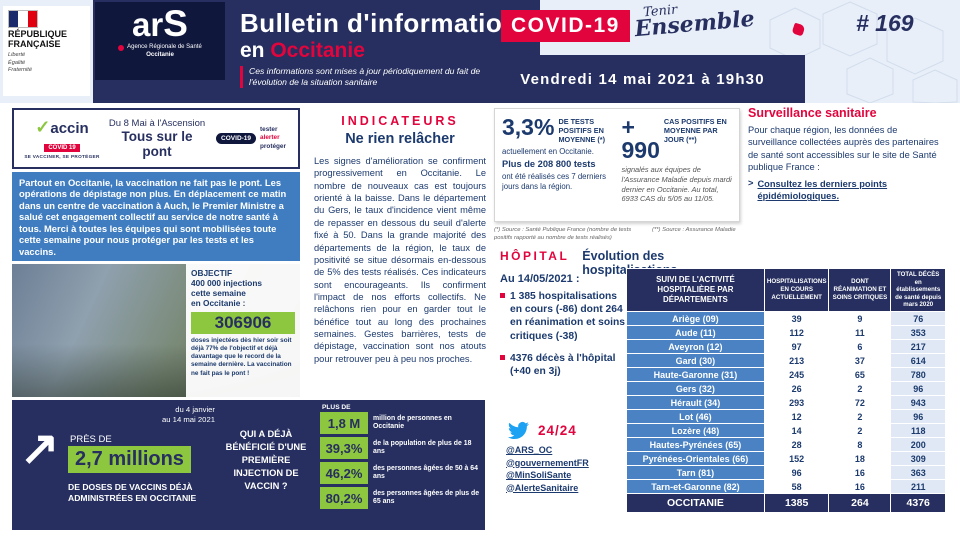 The image size is (960, 540). Describe the element at coordinates (860, 333) in the screenshot. I see `value-cell: 11` at that location.